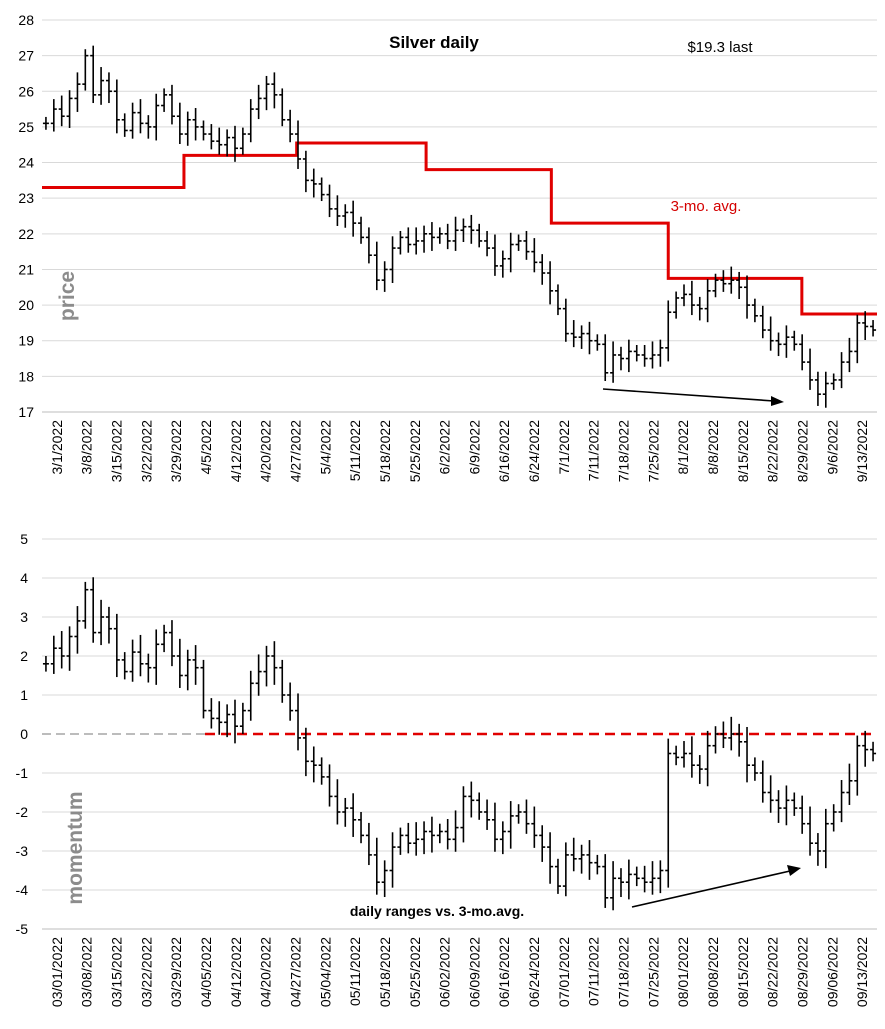 This screenshot has height=1029, width=885. I want to click on price-y-tick-label: 26, so click(26, 91).